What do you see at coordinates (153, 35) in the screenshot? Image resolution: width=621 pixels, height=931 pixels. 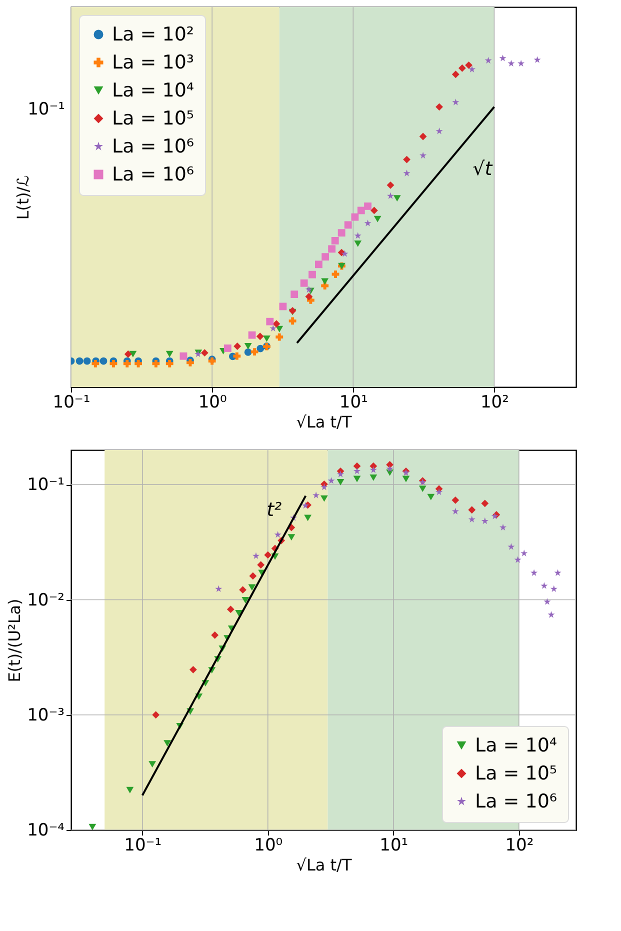 I see `legend-label: La = 10²` at bounding box center [153, 35].